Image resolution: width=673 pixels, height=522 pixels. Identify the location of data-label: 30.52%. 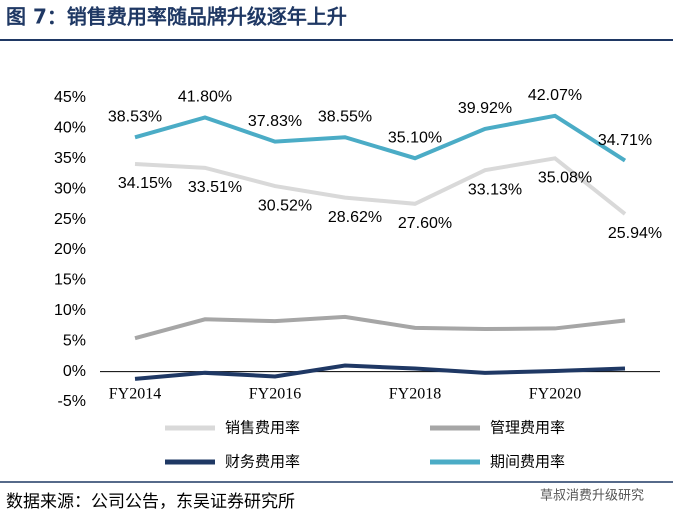
(285, 205).